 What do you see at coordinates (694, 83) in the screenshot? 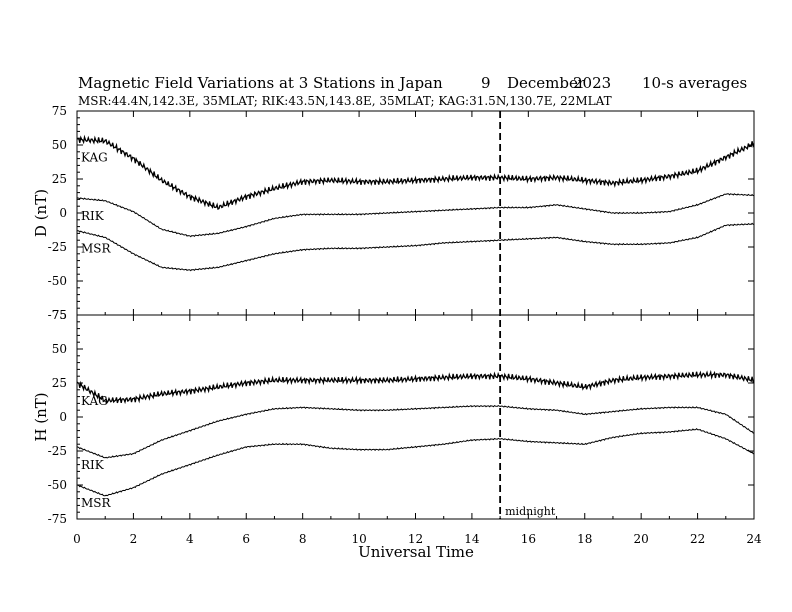
I see `chart-averaging-note: 10-s averages` at bounding box center [694, 83].